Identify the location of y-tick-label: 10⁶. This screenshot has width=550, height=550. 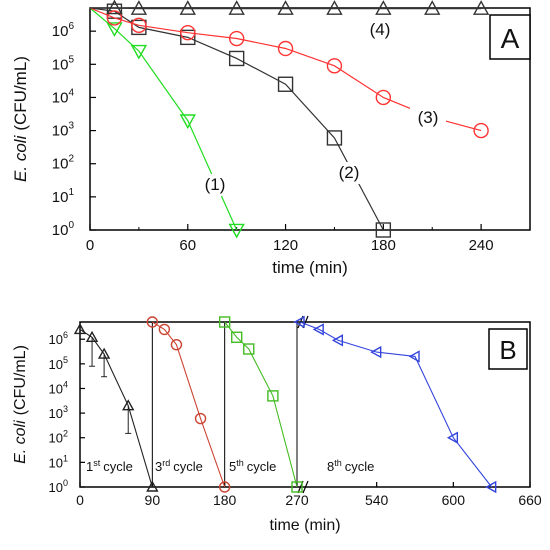
(58, 338).